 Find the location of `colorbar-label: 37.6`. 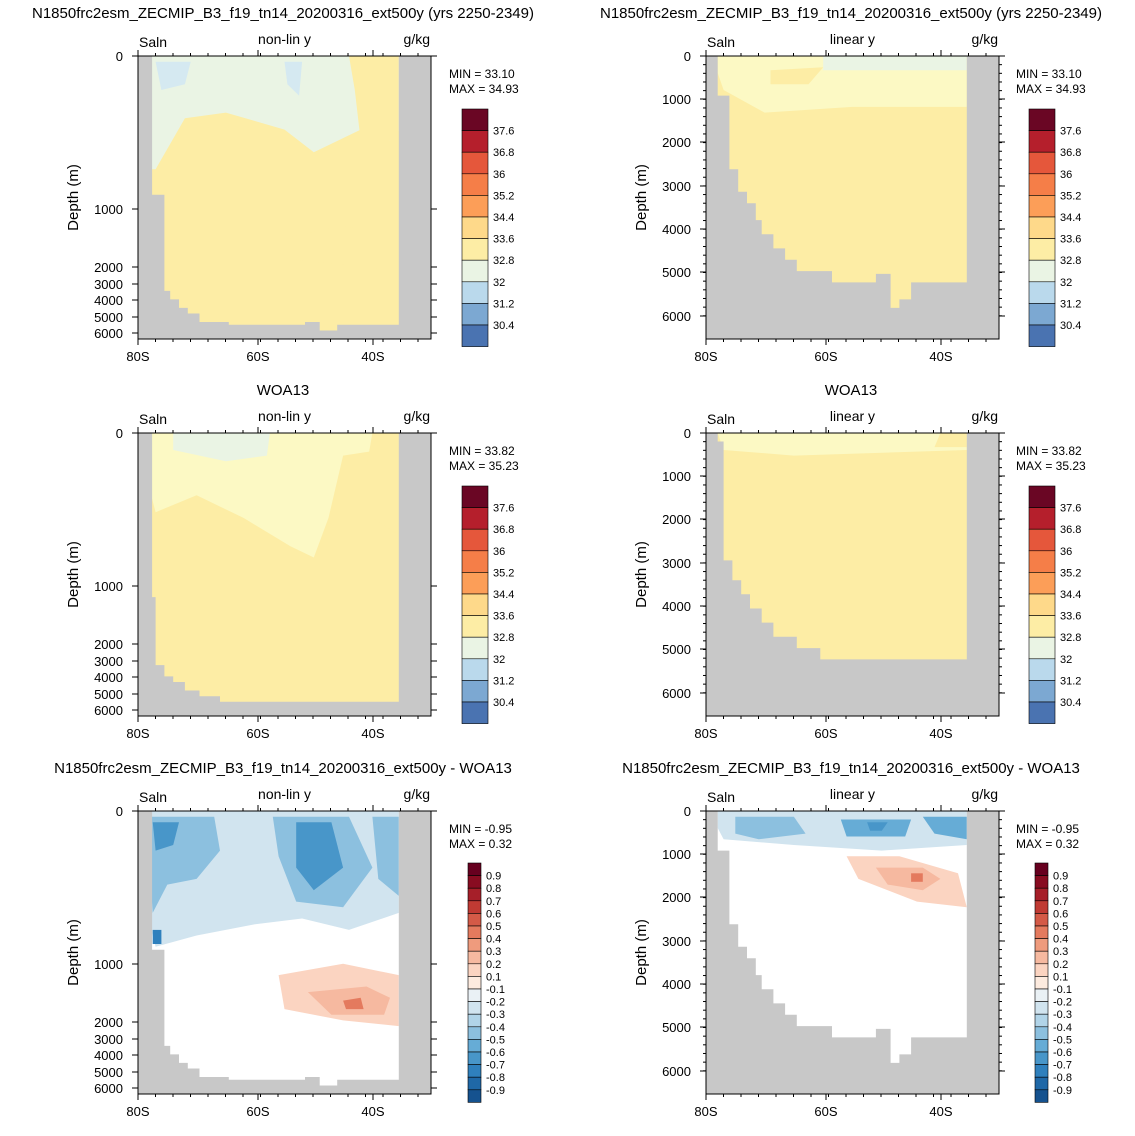

colorbar-label: 37.6 is located at coordinates (1070, 132).